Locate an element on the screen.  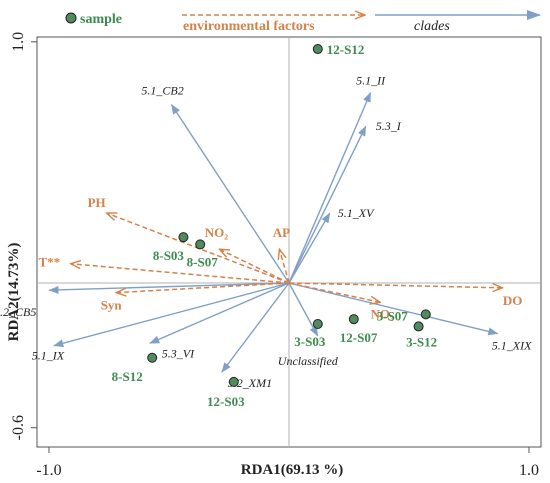
y-tick-label: 1.0 is located at coordinates (18, 42).